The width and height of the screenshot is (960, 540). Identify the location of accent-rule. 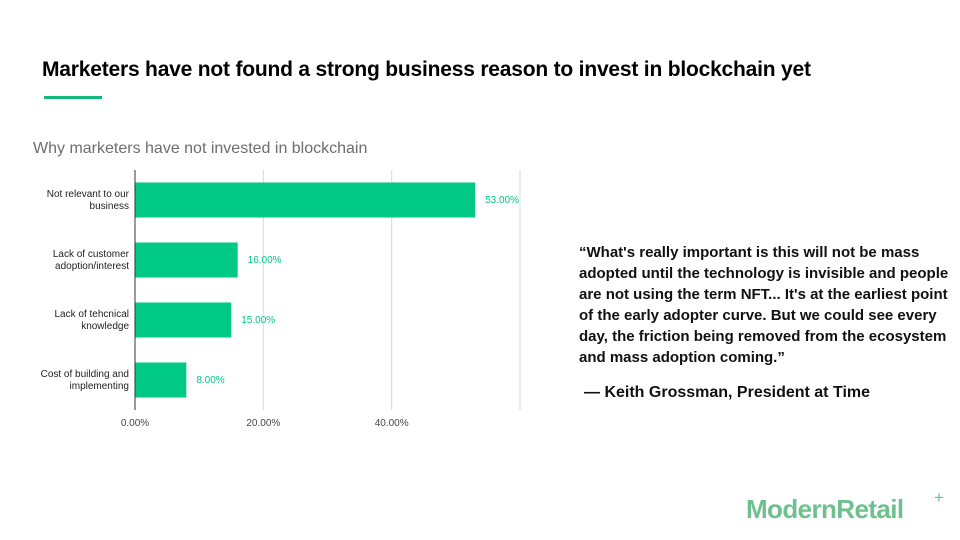
(73, 97).